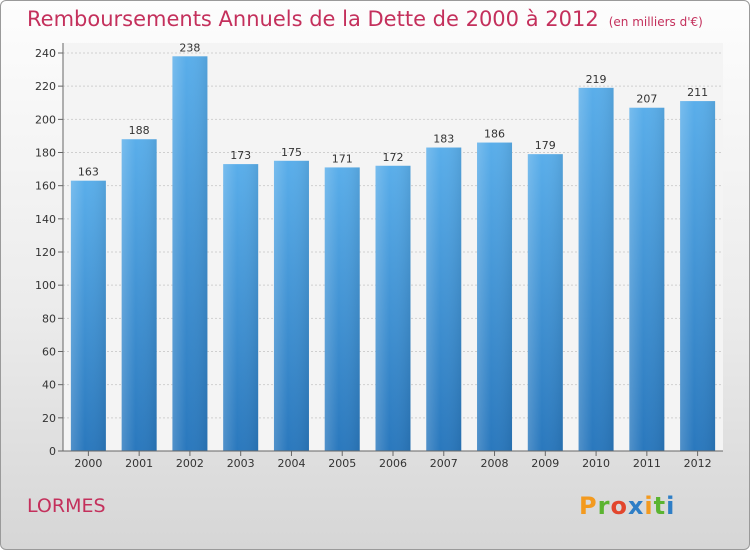 This screenshot has height=550, width=750. Describe the element at coordinates (45, 186) in the screenshot. I see `y-tick-label: 160` at that location.